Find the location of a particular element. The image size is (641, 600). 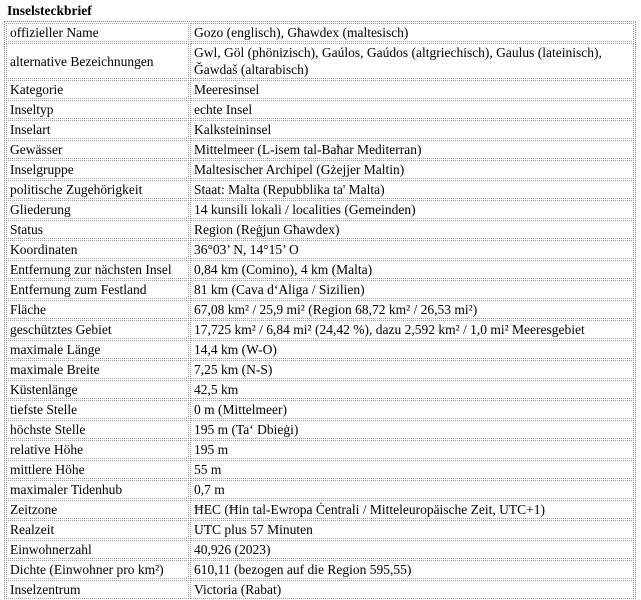

page-title: Inselsteckbrief is located at coordinates (49, 10).